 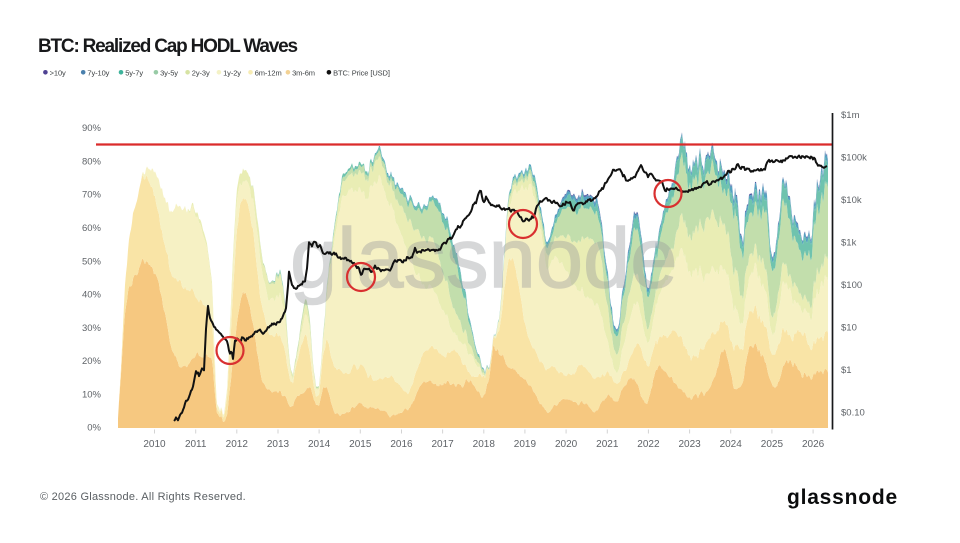 What do you see at coordinates (232, 72) in the screenshot?
I see `svg-text: 1y-2y` at bounding box center [232, 72].